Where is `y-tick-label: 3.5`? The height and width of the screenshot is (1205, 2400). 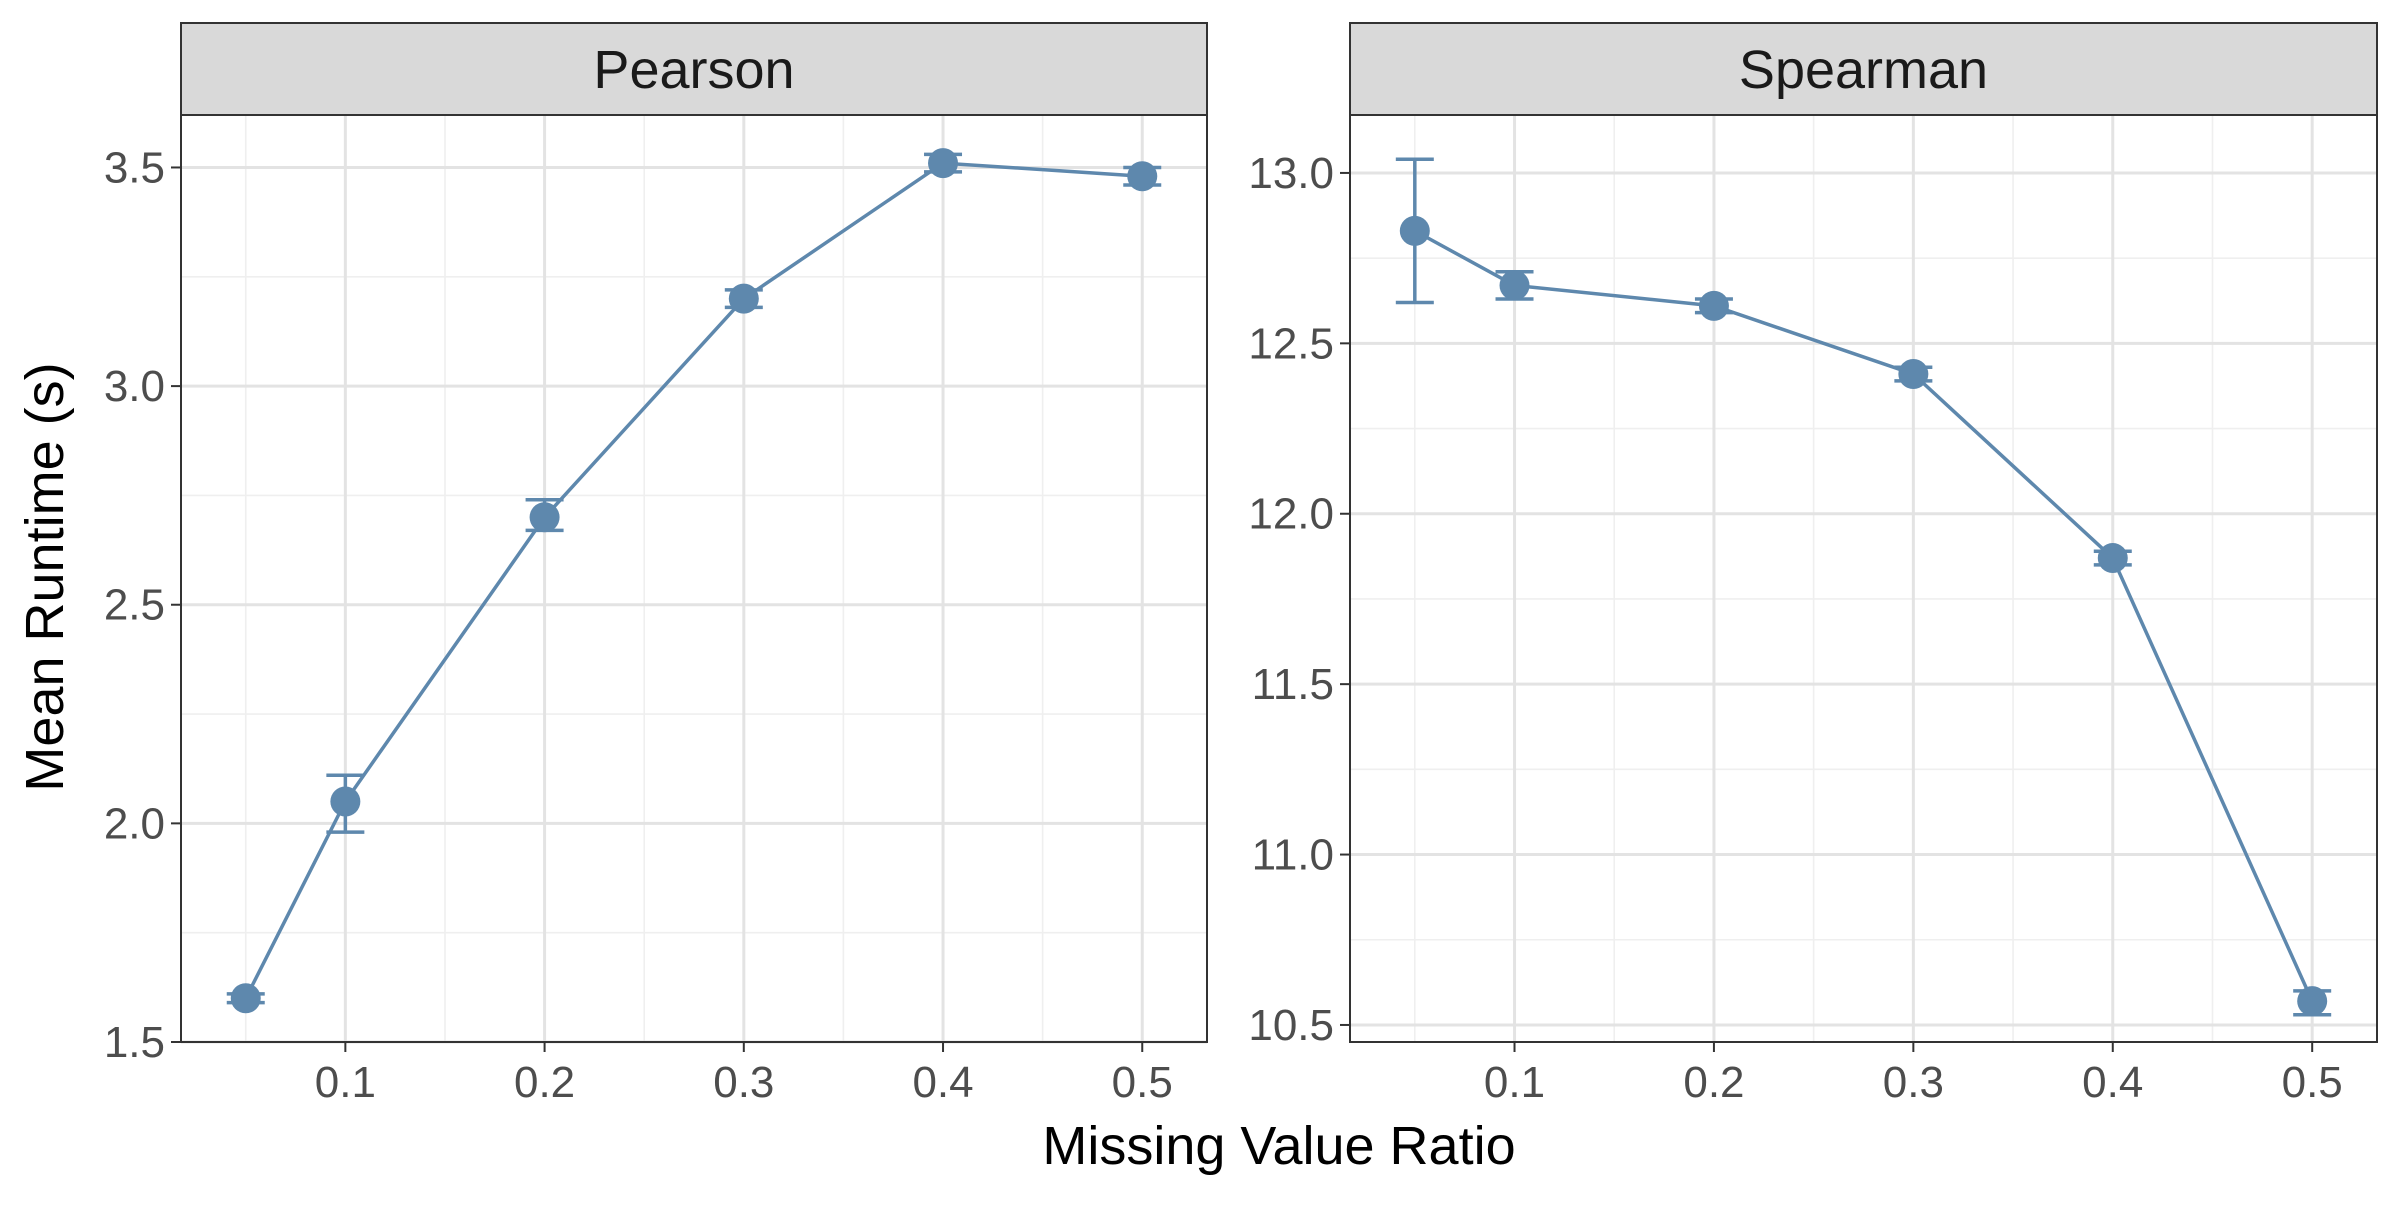 y-tick-label: 3.5 is located at coordinates (134, 167).